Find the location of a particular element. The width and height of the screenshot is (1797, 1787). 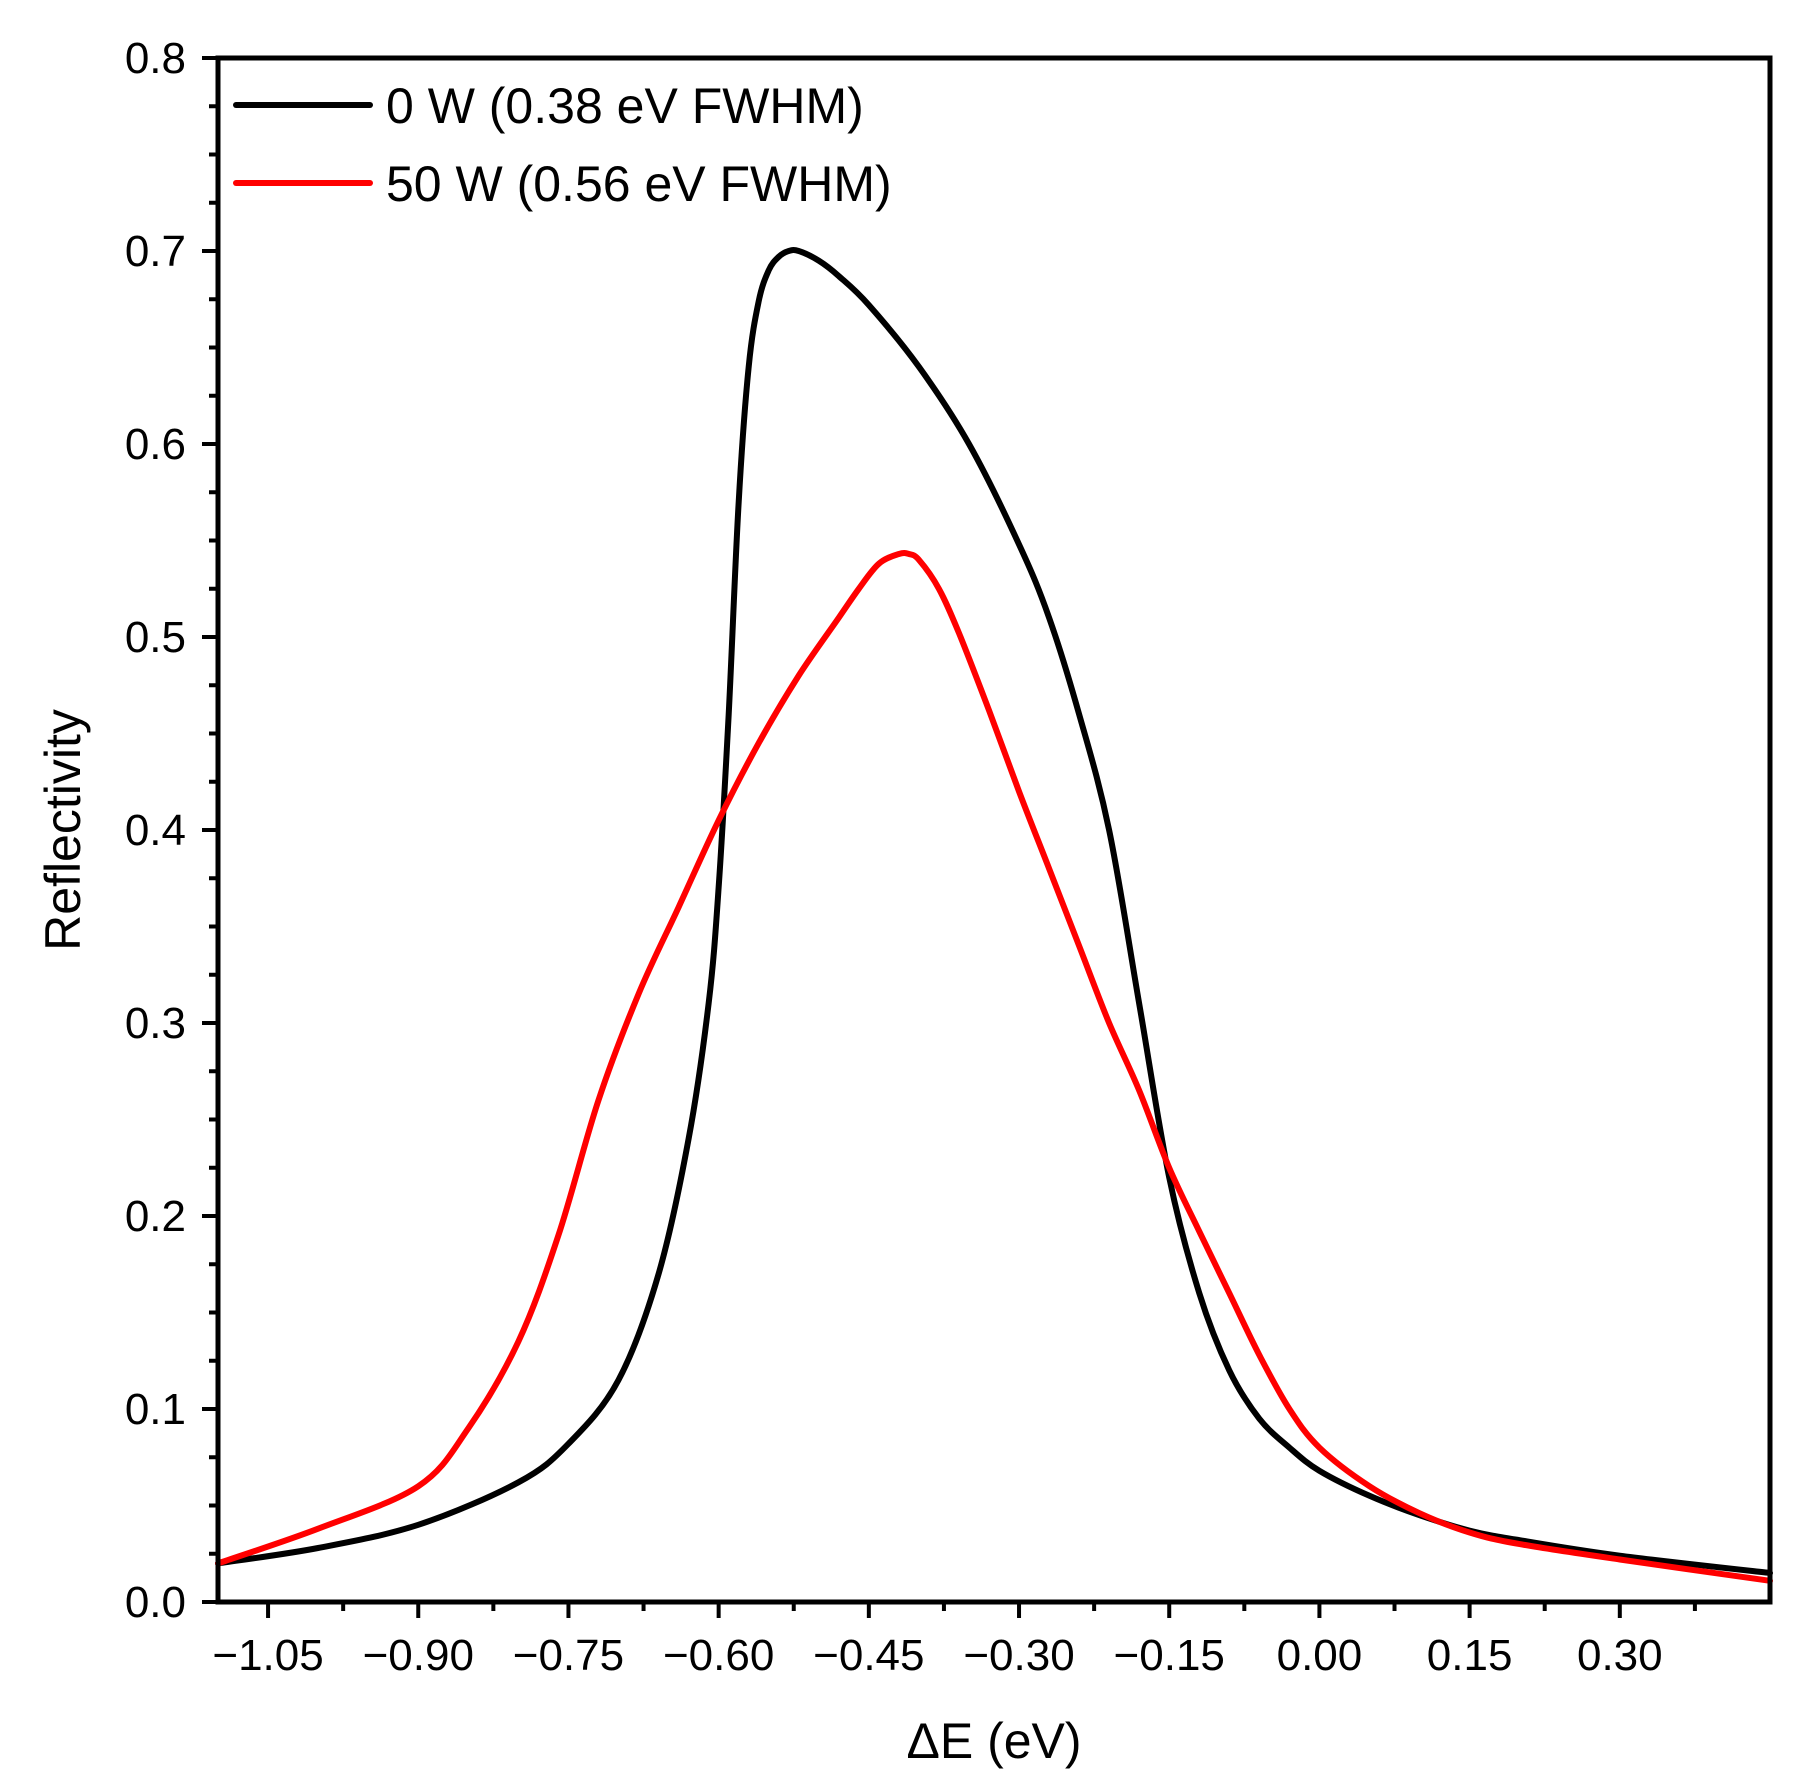

y-tick-label: 0.0 is located at coordinates (155, 1602).